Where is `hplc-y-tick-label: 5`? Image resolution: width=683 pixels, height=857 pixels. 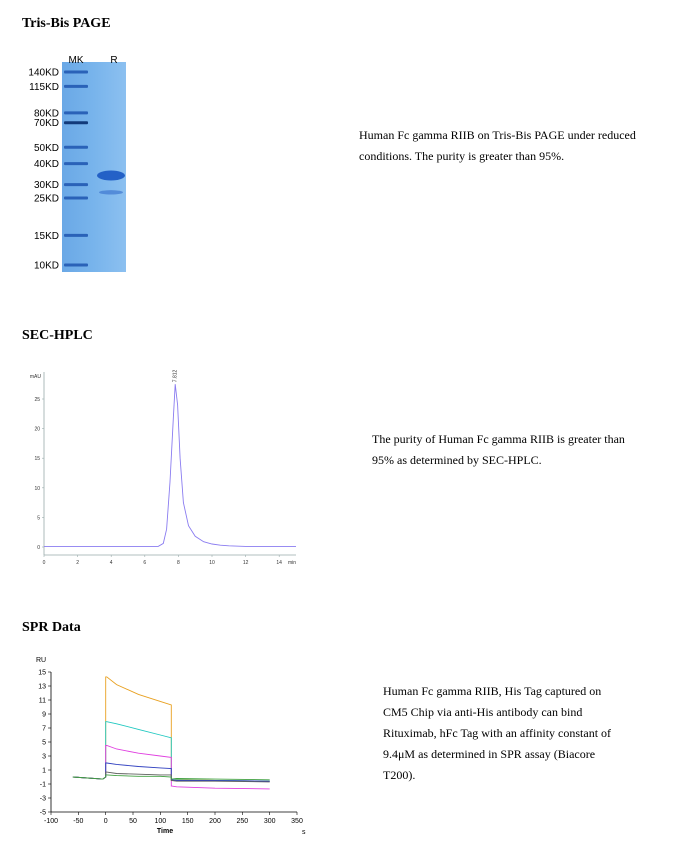
hplc-y-tick-label: 5 is located at coordinates (38, 518).